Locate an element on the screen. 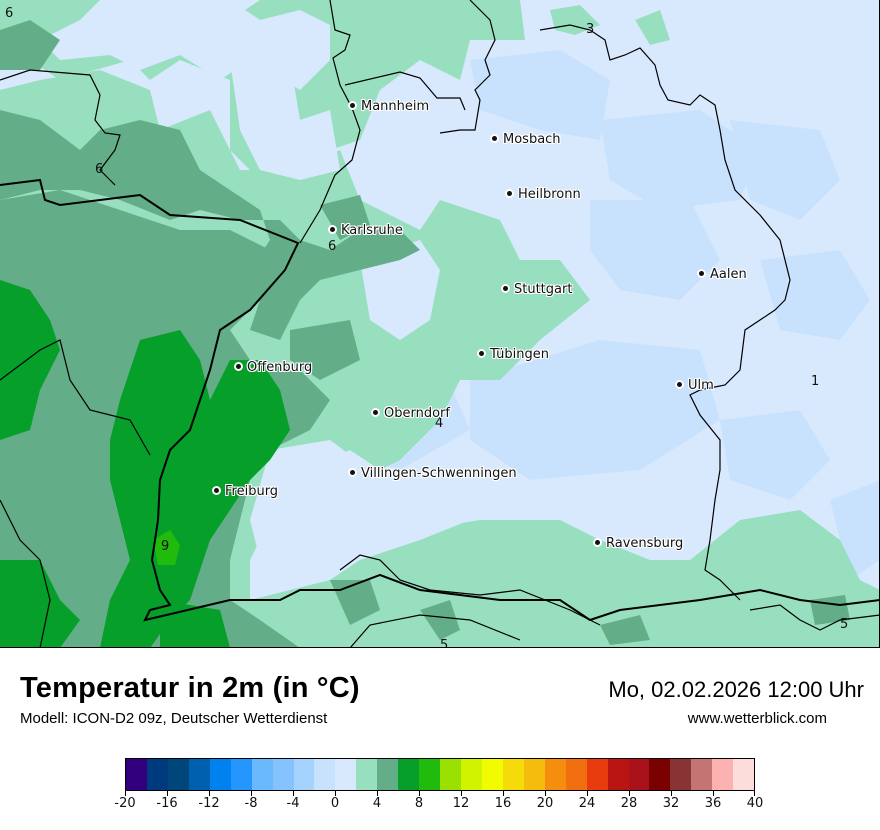 This screenshot has height=830, width=880. contour-label: 4 is located at coordinates (439, 423).